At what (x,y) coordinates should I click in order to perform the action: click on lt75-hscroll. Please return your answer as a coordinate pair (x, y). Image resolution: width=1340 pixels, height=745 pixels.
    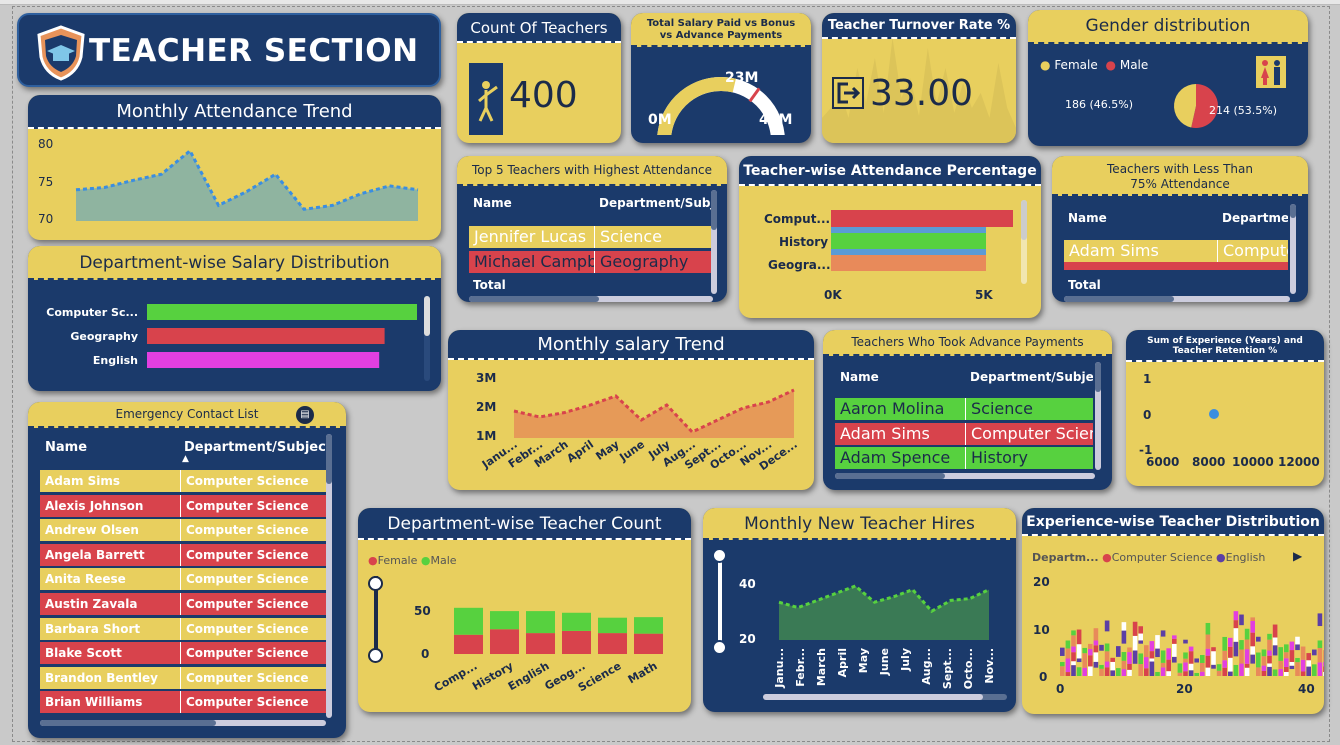
    Looking at the image, I should click on (1177, 299).